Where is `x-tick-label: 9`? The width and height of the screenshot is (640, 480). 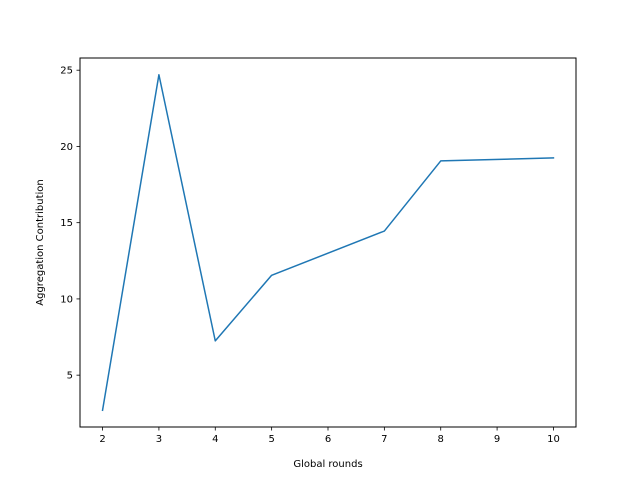 x-tick-label: 9 is located at coordinates (497, 439).